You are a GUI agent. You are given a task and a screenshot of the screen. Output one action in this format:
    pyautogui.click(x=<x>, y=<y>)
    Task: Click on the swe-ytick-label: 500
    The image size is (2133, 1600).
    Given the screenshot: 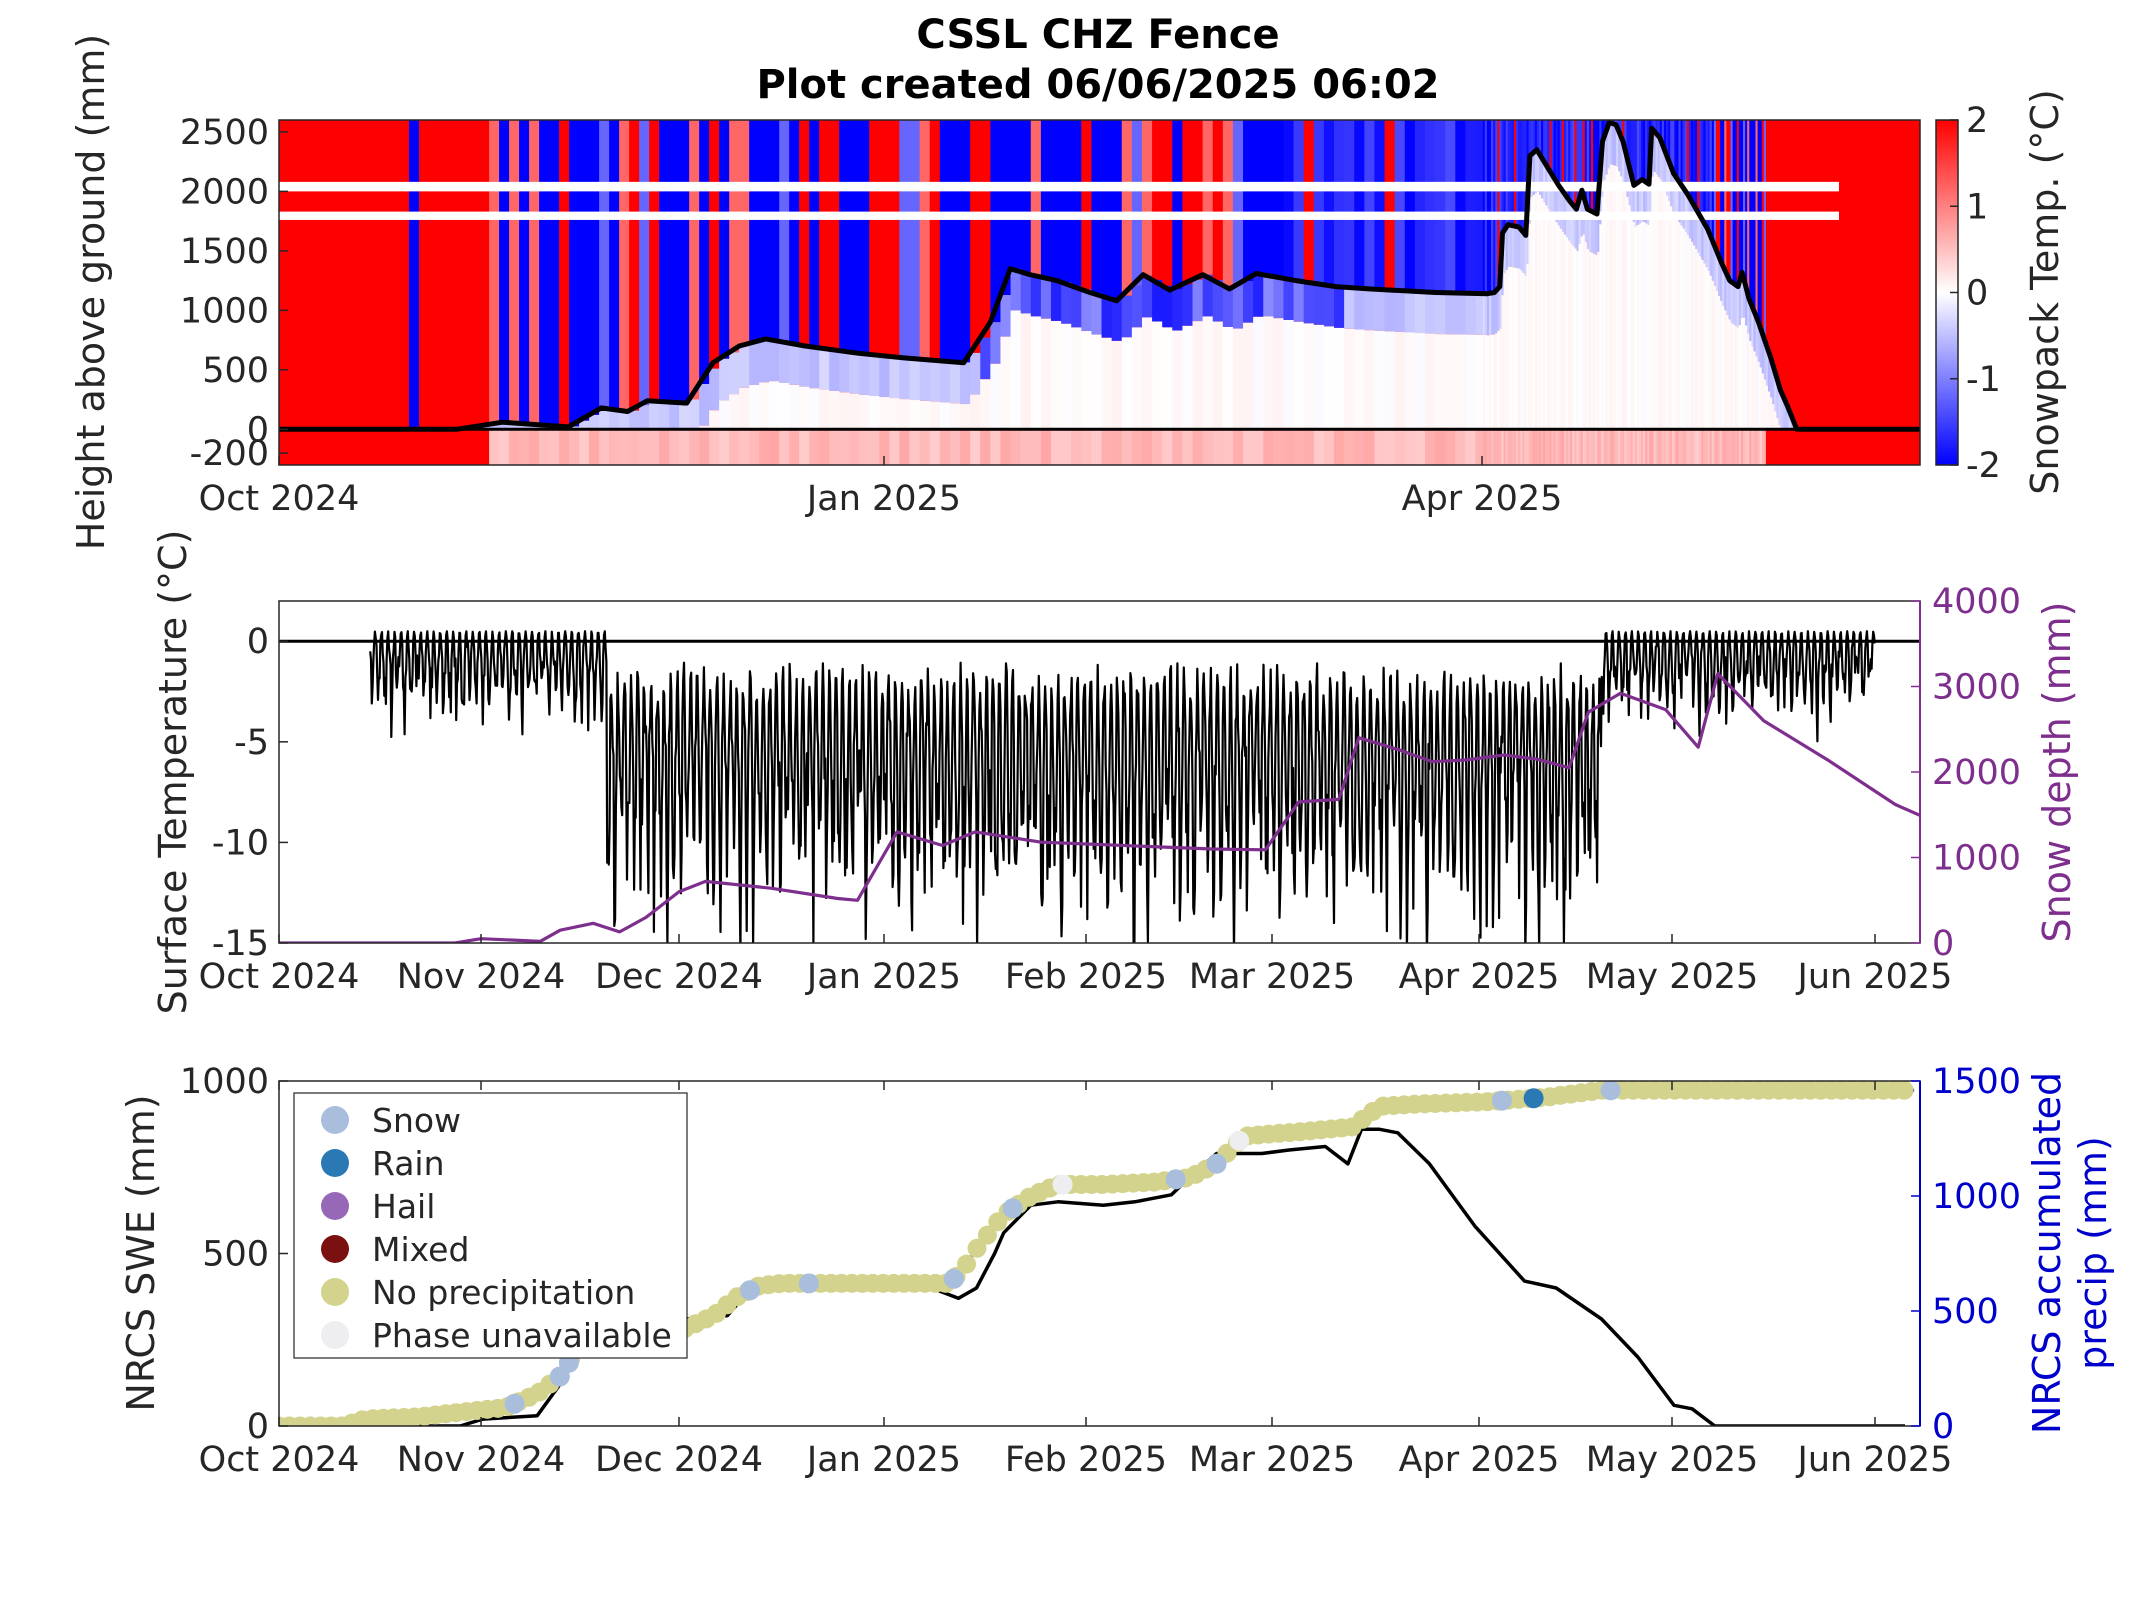 What is the action you would take?
    pyautogui.click(x=235, y=1255)
    